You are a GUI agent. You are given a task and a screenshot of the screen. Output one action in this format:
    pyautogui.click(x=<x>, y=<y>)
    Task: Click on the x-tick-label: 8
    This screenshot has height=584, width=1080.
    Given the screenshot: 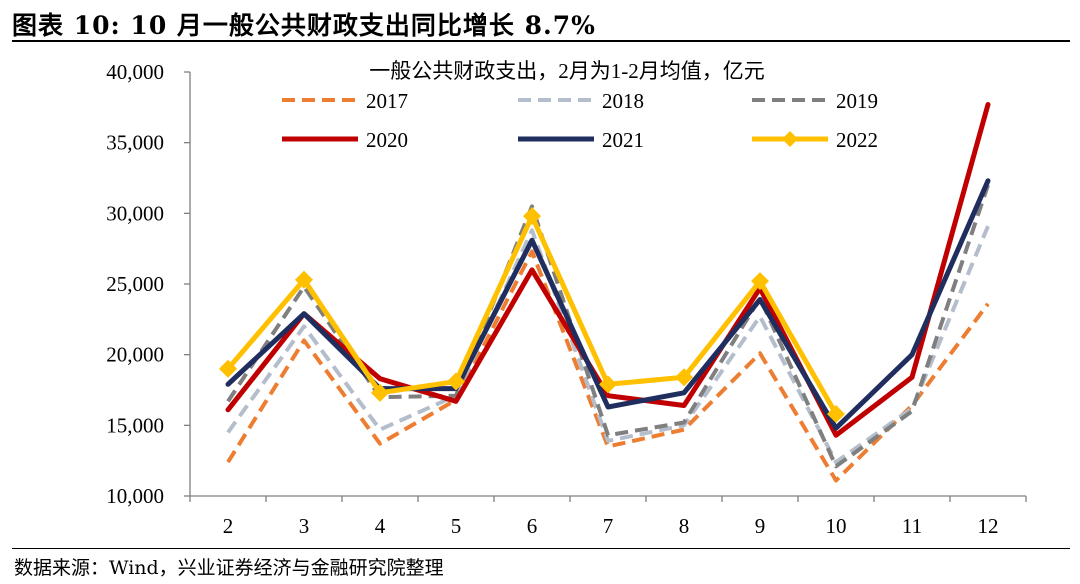 What is the action you would take?
    pyautogui.click(x=684, y=526)
    